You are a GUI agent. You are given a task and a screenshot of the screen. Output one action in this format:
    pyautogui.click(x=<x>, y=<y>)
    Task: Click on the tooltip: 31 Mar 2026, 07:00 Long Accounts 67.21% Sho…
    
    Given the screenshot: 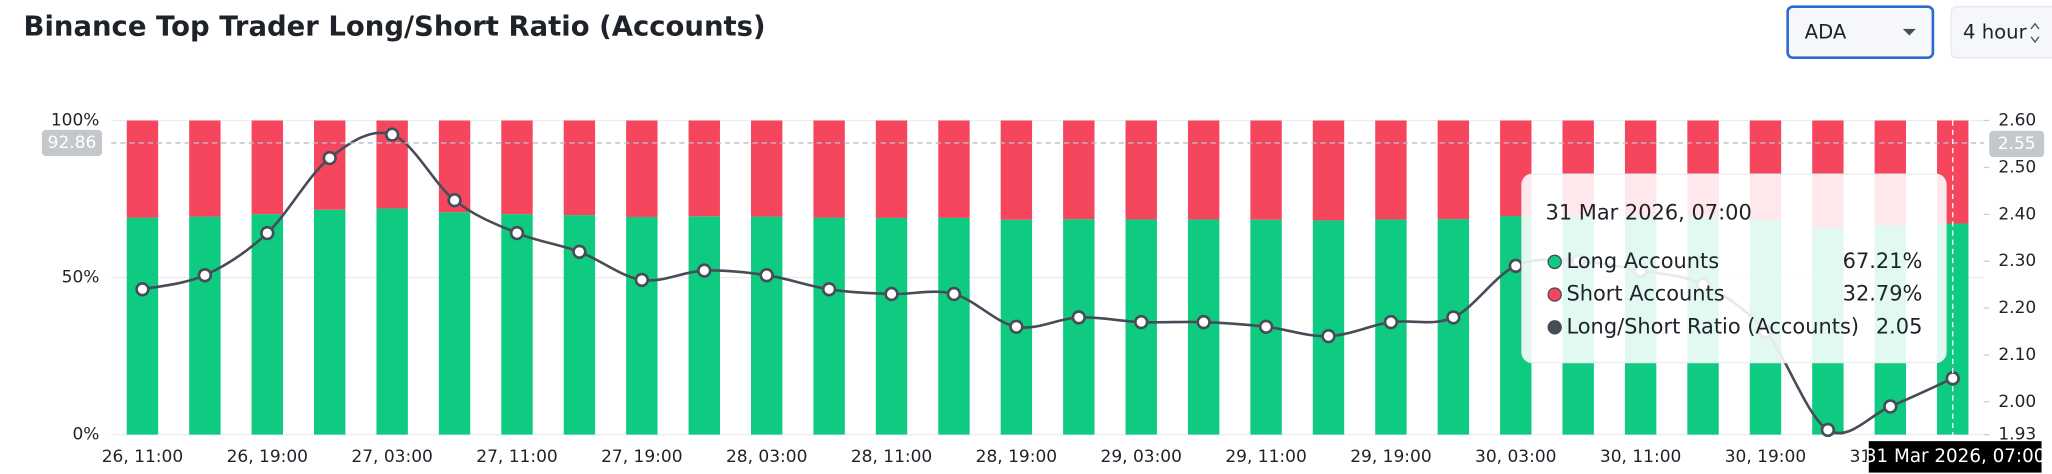 What is the action you would take?
    pyautogui.click(x=1734, y=268)
    